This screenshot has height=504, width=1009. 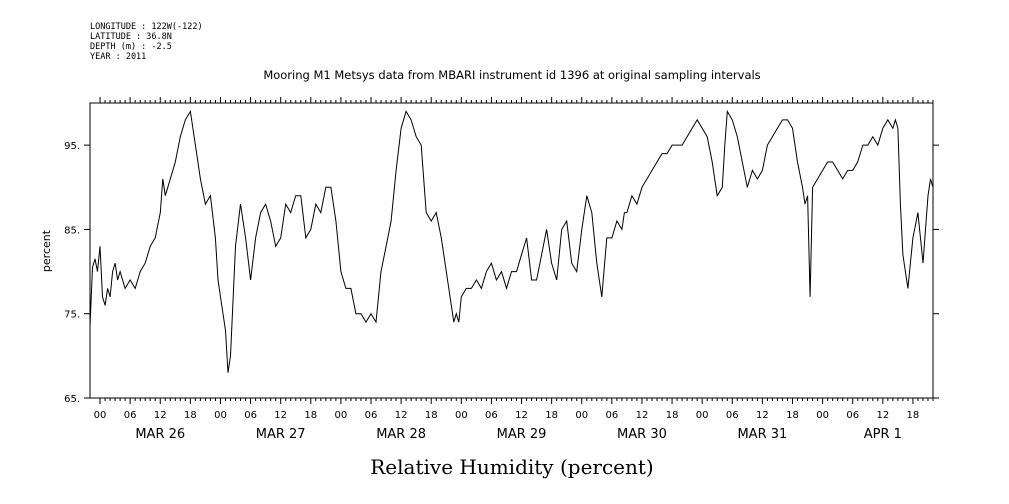 What do you see at coordinates (72, 146) in the screenshot?
I see `y-tick-label: 95.` at bounding box center [72, 146].